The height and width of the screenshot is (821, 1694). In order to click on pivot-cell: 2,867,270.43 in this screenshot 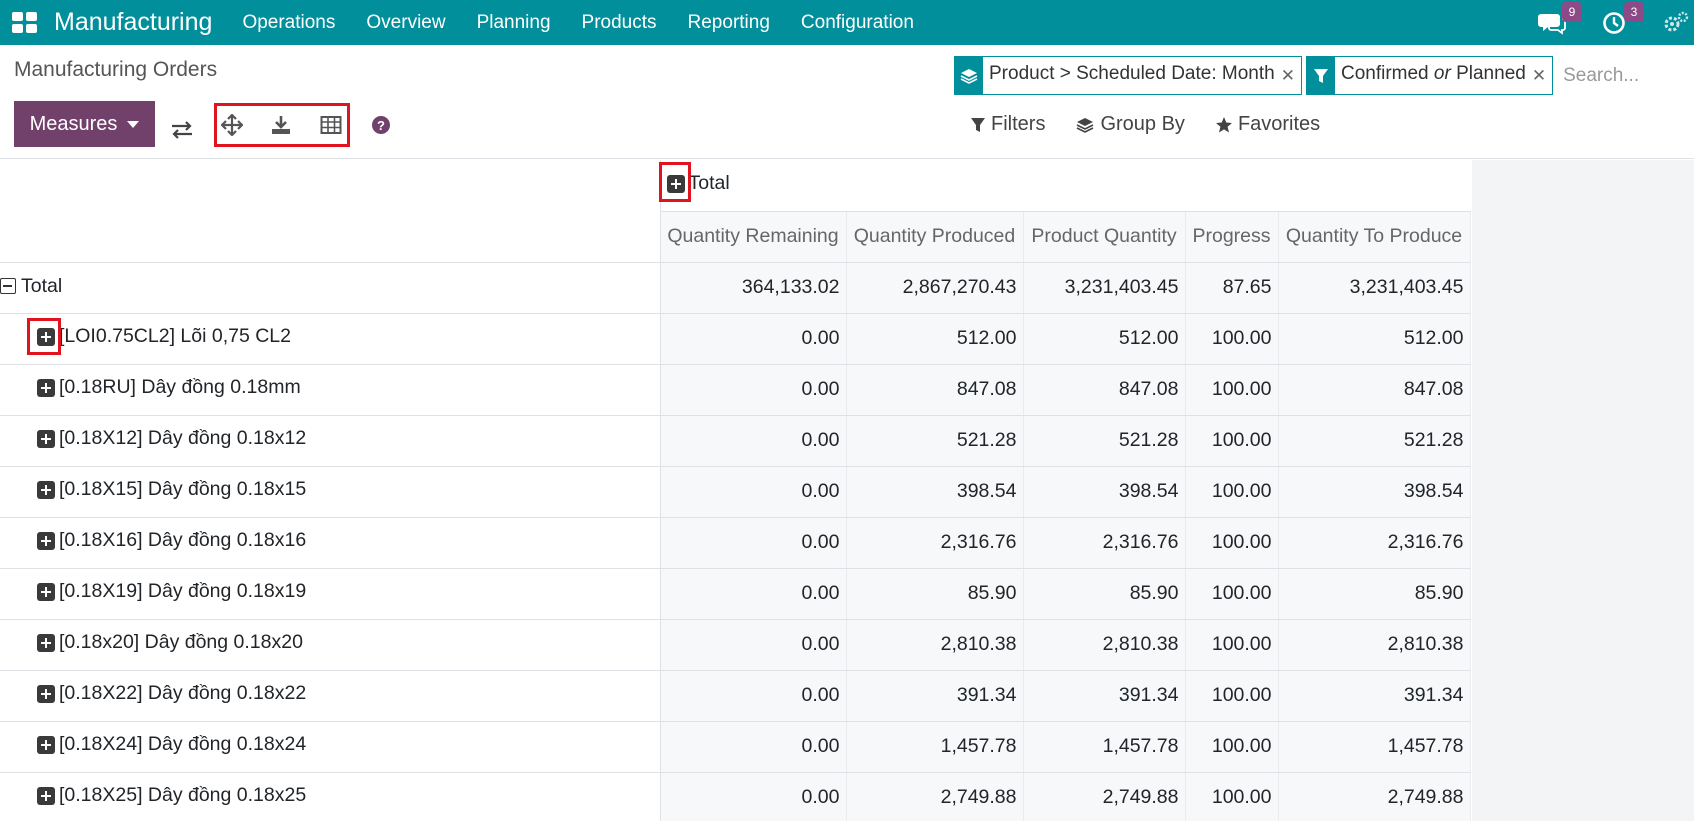, I will do `click(935, 288)`.